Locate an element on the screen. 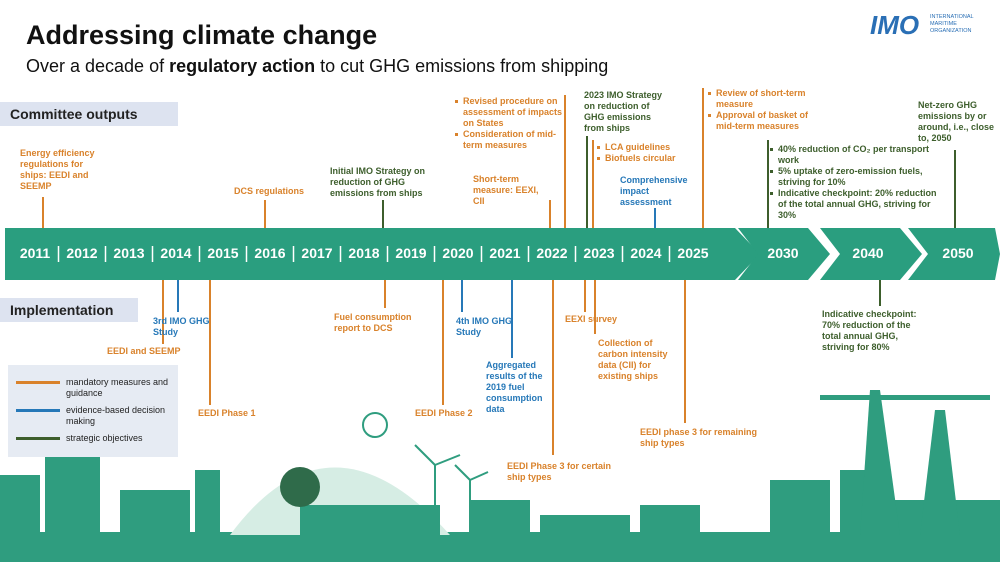  legend-label: mandatory measures and guidance is located at coordinates (117, 387).